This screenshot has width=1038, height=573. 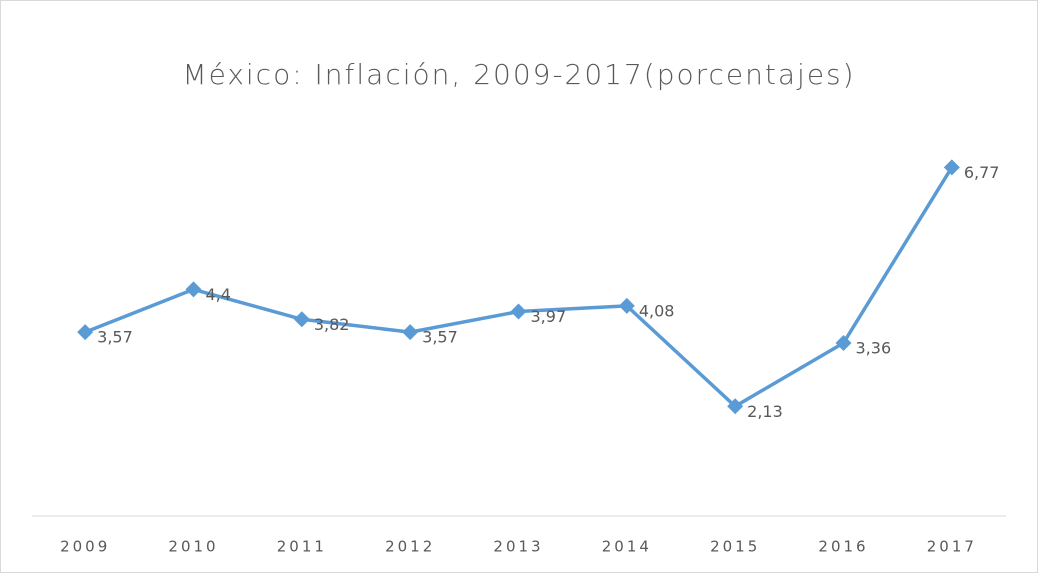 What do you see at coordinates (982, 172) in the screenshot?
I see `data-label: 6,77` at bounding box center [982, 172].